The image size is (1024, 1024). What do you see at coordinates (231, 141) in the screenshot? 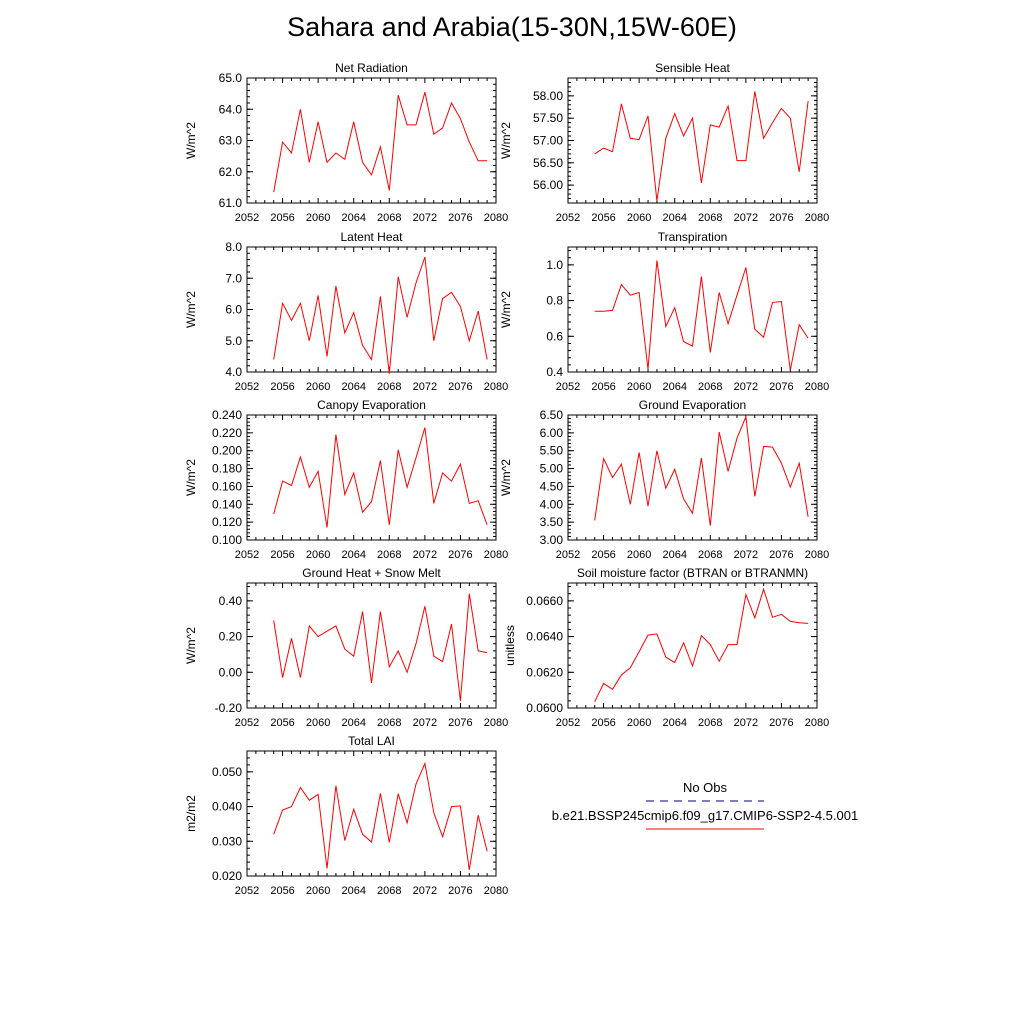
I see `y-tick-label: 63.0` at bounding box center [231, 141].